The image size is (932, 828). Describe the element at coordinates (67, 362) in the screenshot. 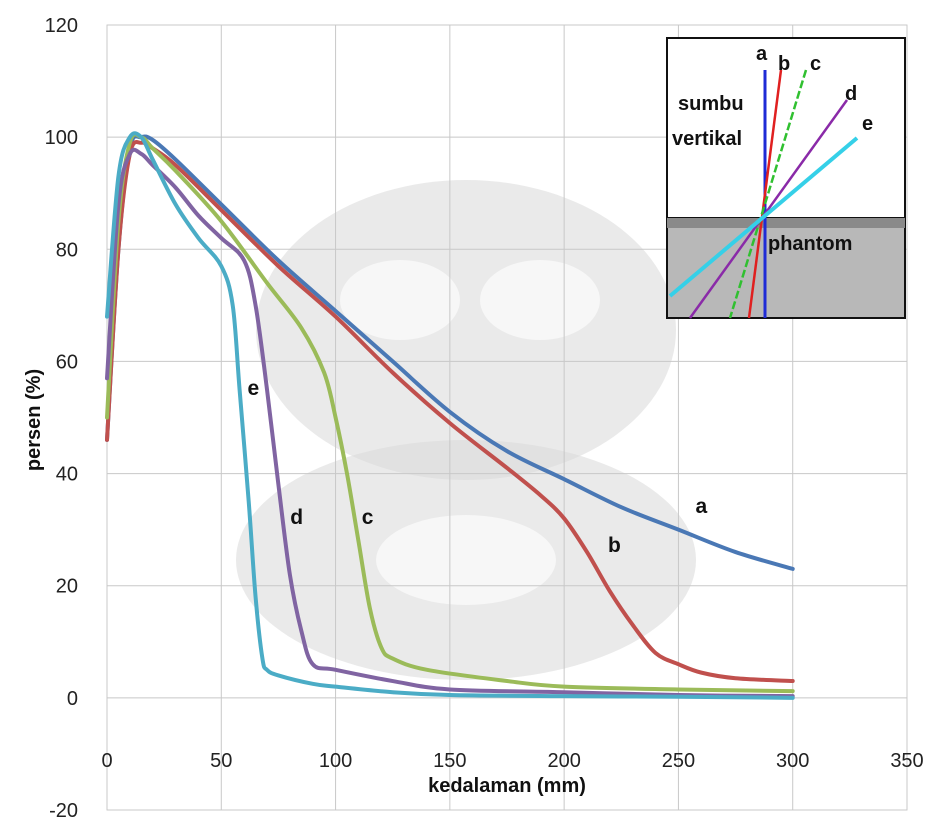

I see `y-tick-label: 60` at that location.